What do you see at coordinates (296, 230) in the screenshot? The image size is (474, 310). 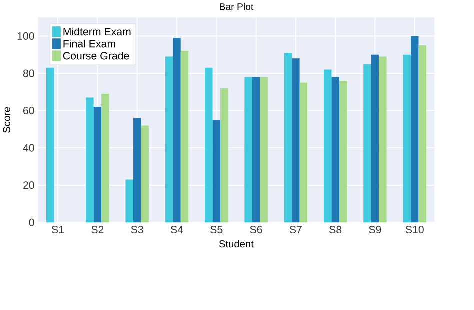 I see `x-tick-label: S7` at bounding box center [296, 230].